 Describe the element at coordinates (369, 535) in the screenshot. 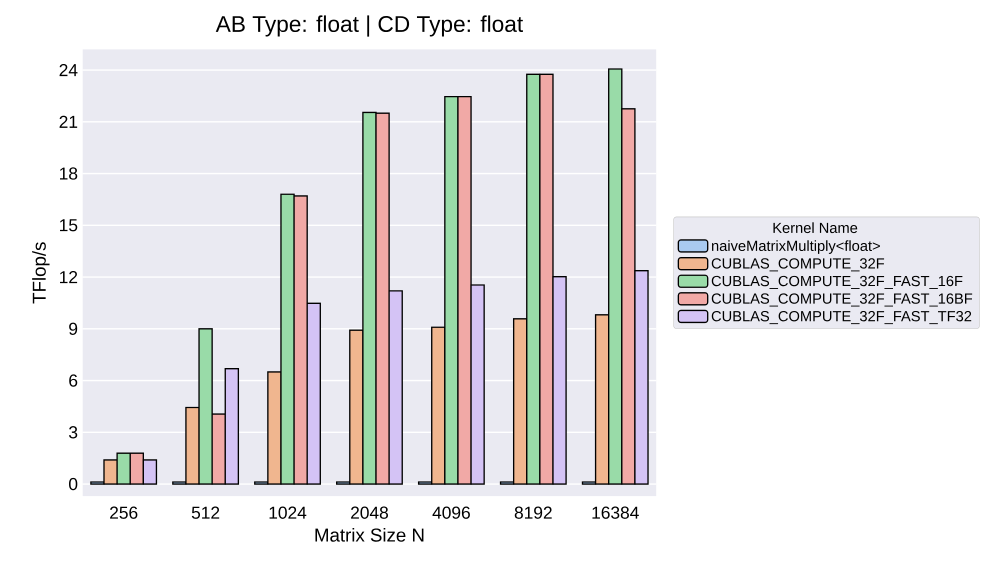

I see `x-axis-title: Matrix Size N` at that location.